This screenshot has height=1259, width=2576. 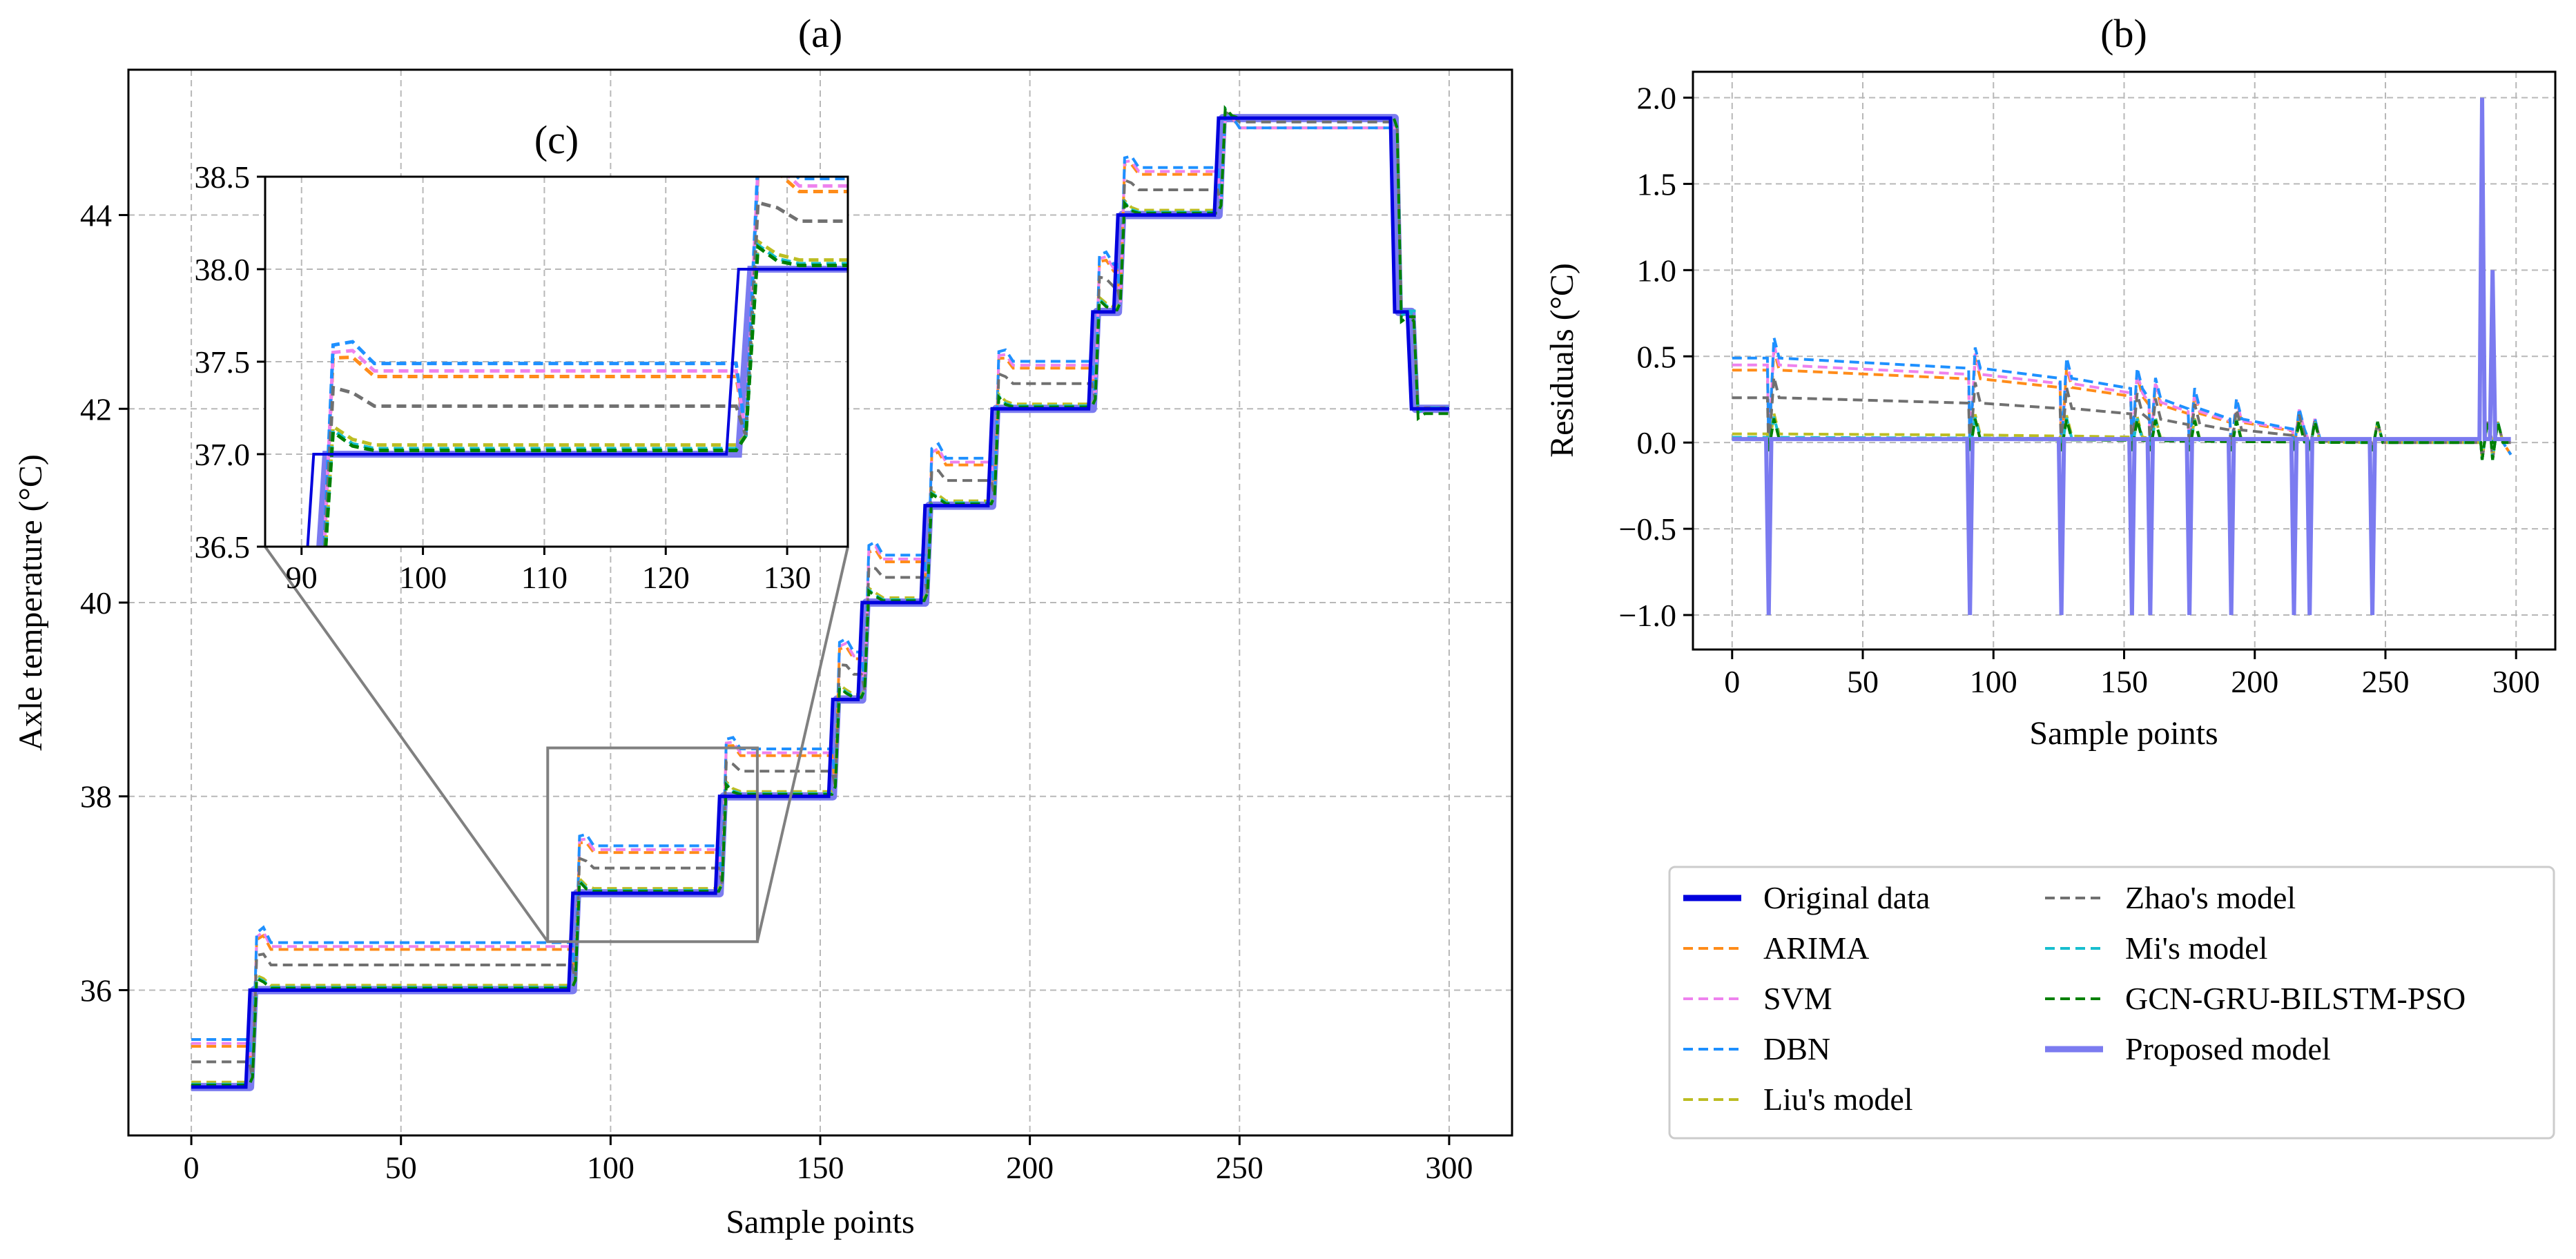 I want to click on b-xtick-label: 250, so click(x=2385, y=681).